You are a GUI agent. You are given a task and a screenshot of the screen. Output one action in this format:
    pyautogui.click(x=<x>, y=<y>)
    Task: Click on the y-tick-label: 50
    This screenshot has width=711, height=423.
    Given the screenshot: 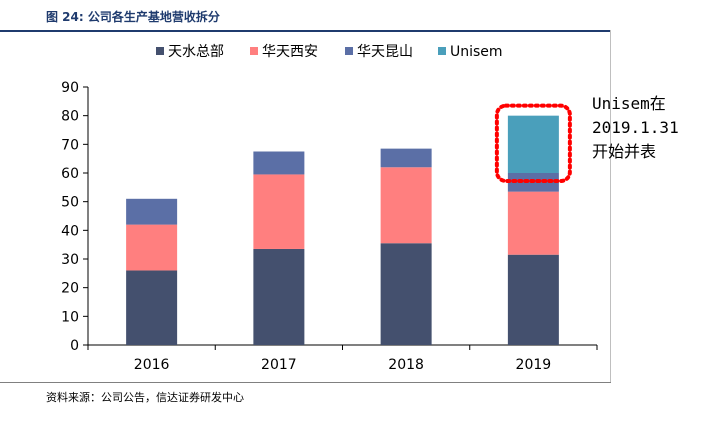 What is the action you would take?
    pyautogui.click(x=70, y=203)
    